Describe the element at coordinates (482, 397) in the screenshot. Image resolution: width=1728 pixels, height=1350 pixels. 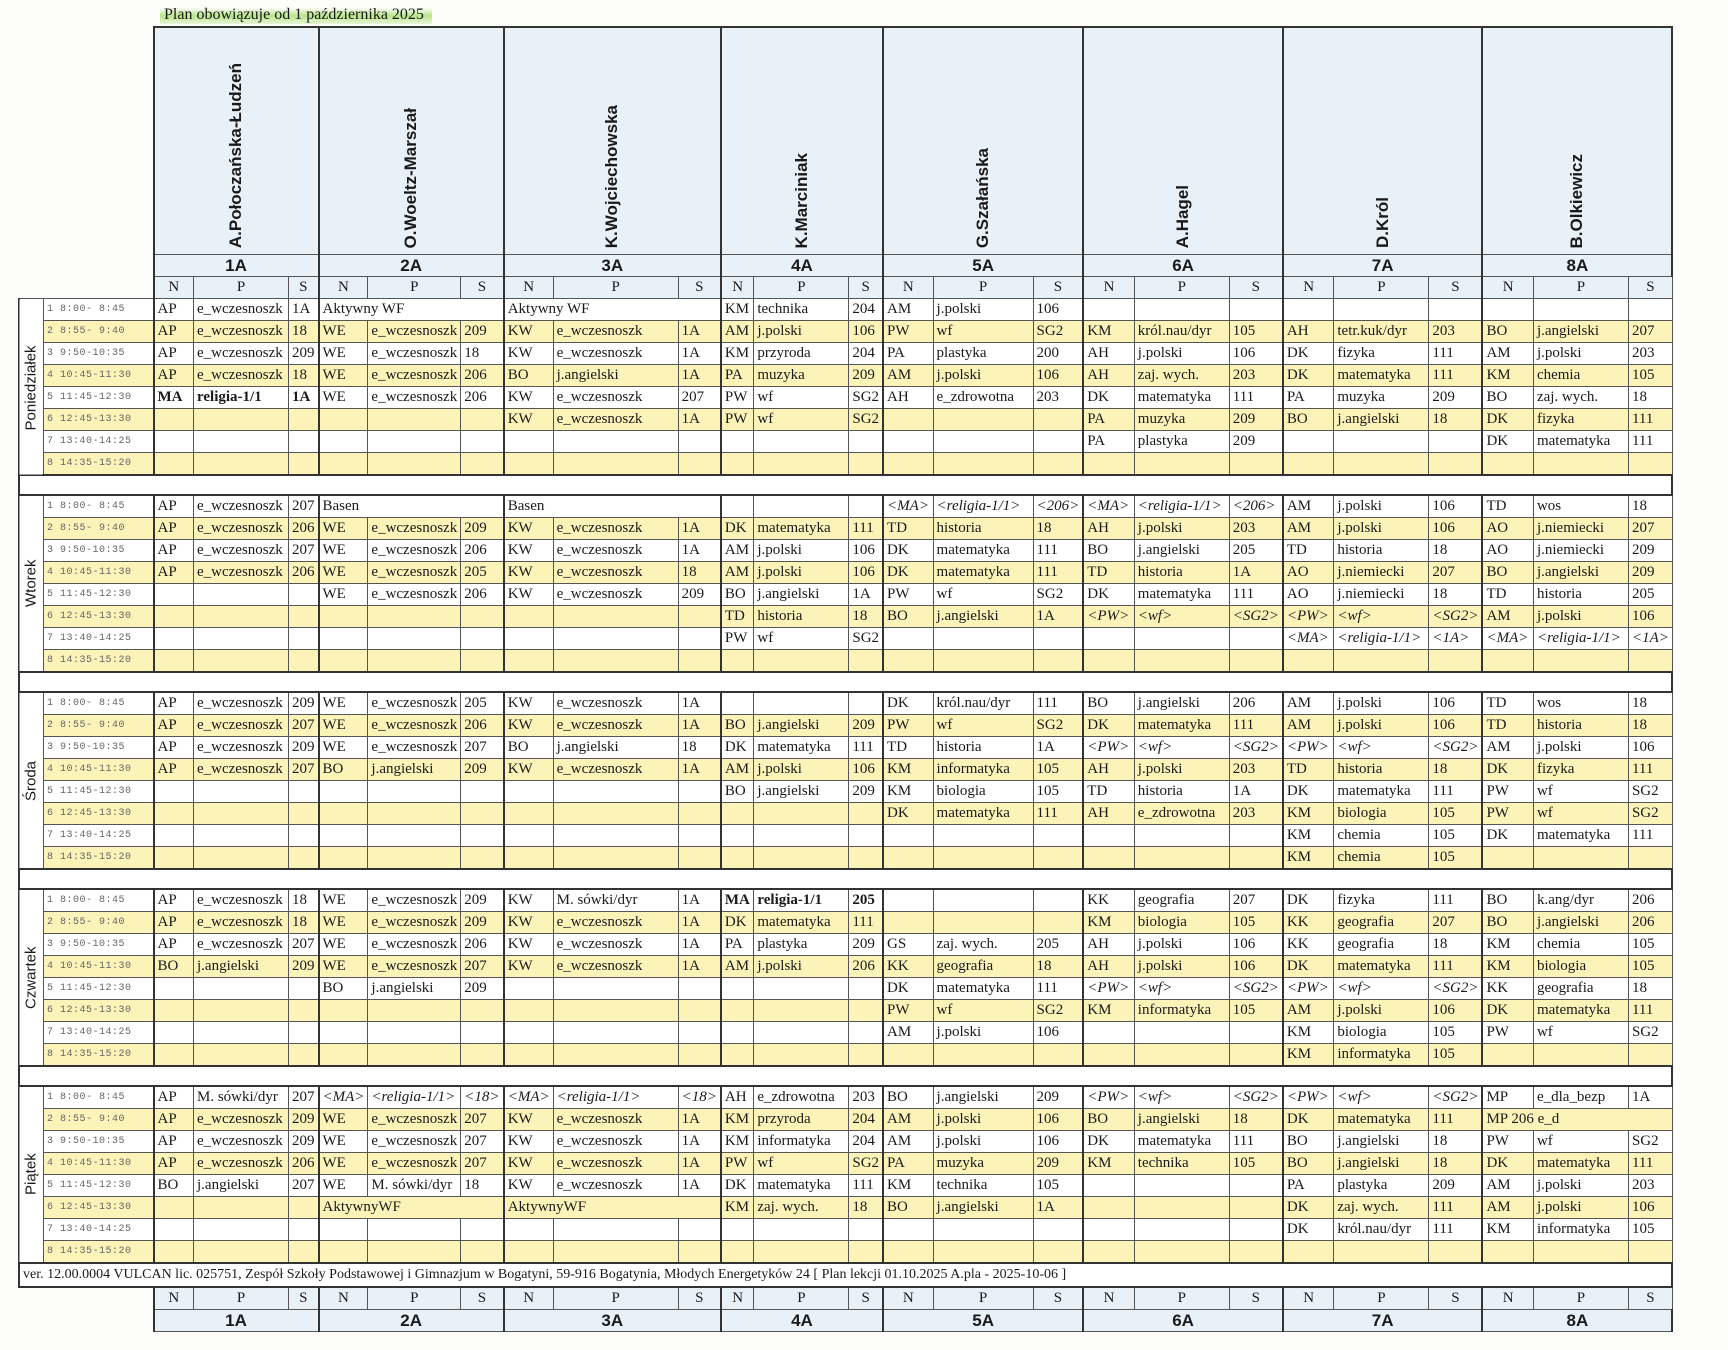
I see `room: 206` at that location.